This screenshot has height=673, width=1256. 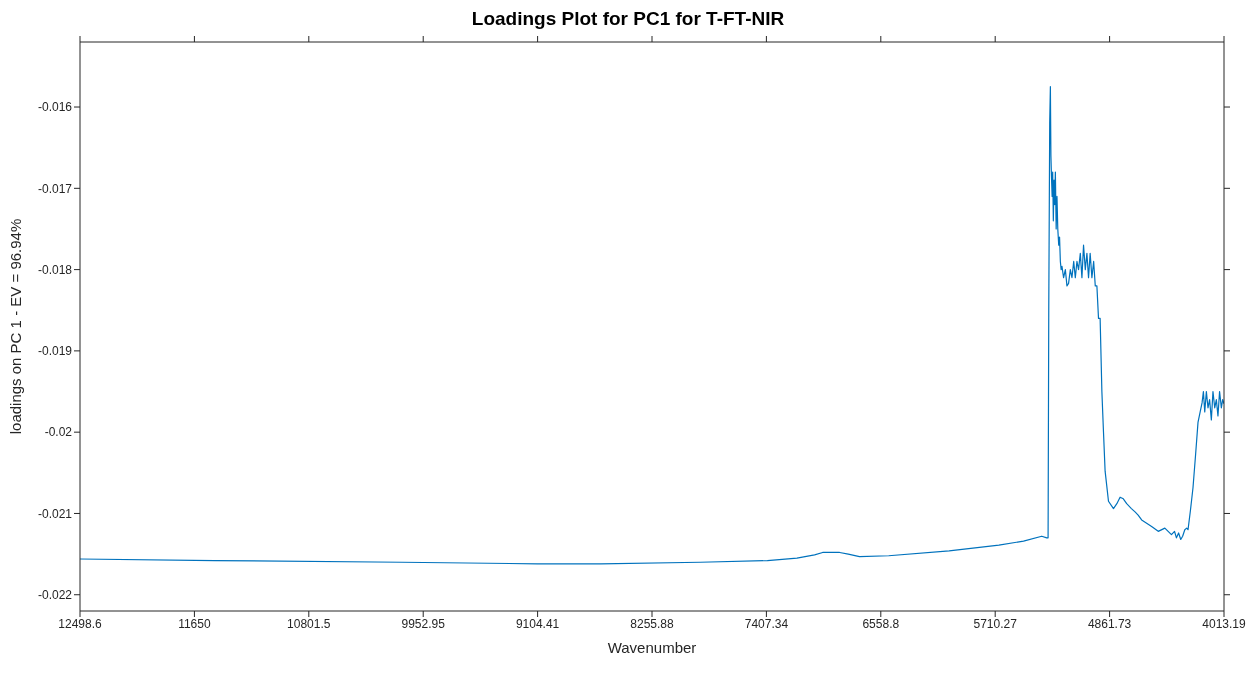 What do you see at coordinates (537, 623) in the screenshot?
I see `x-tick-label: 9104.41` at bounding box center [537, 623].